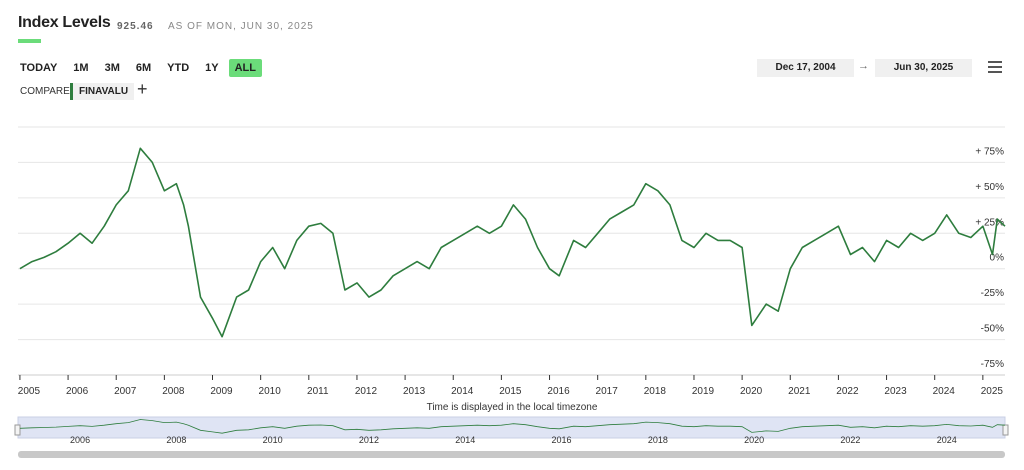  What do you see at coordinates (245, 68) in the screenshot?
I see `range-button: ALL` at bounding box center [245, 68].